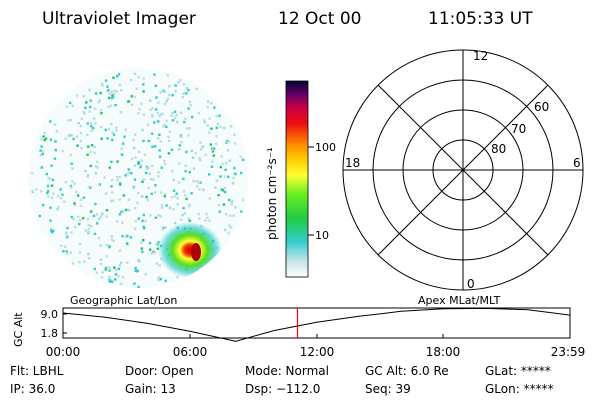  I want to click on xtick-0600: 06:00, so click(190, 352).